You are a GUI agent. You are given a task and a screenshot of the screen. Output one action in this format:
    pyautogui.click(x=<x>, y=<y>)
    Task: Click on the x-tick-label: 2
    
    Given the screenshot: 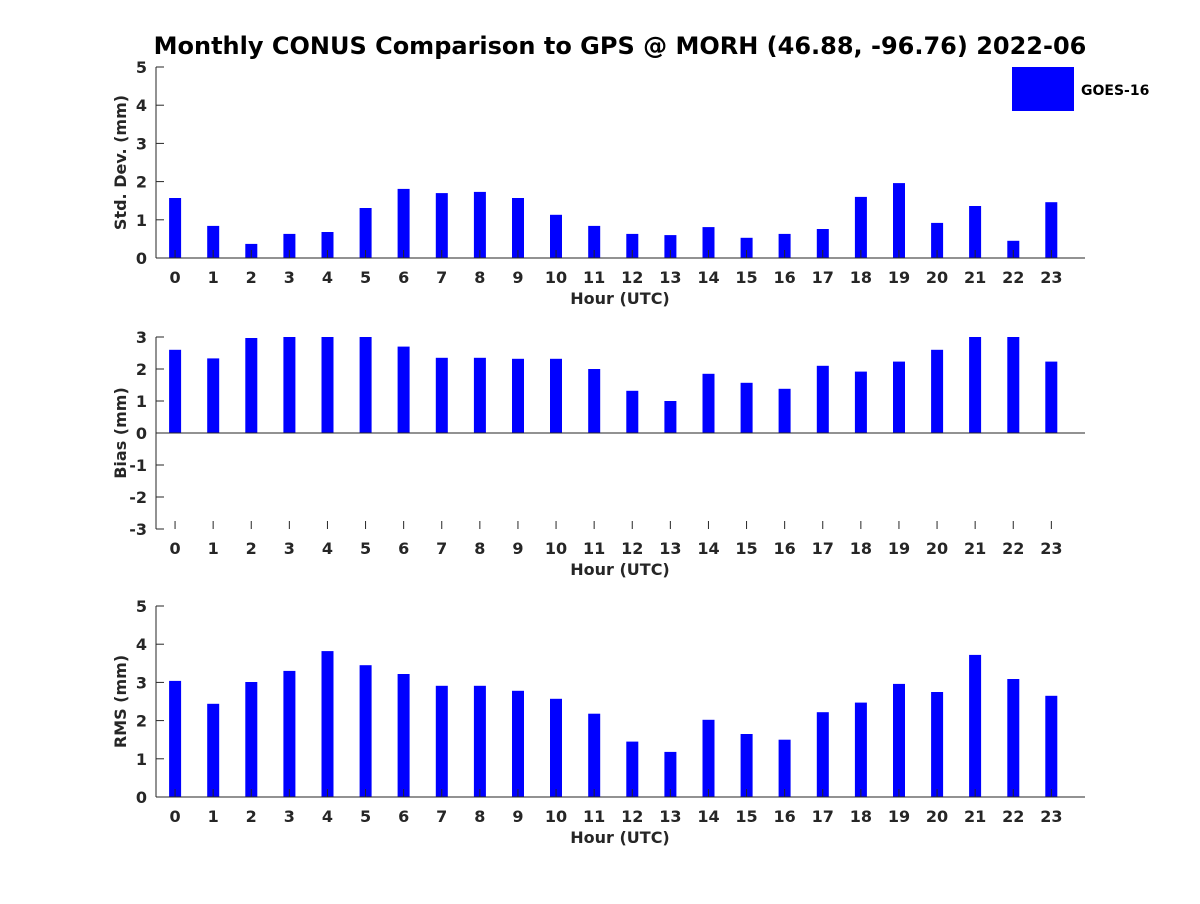 What is the action you would take?
    pyautogui.click(x=251, y=277)
    